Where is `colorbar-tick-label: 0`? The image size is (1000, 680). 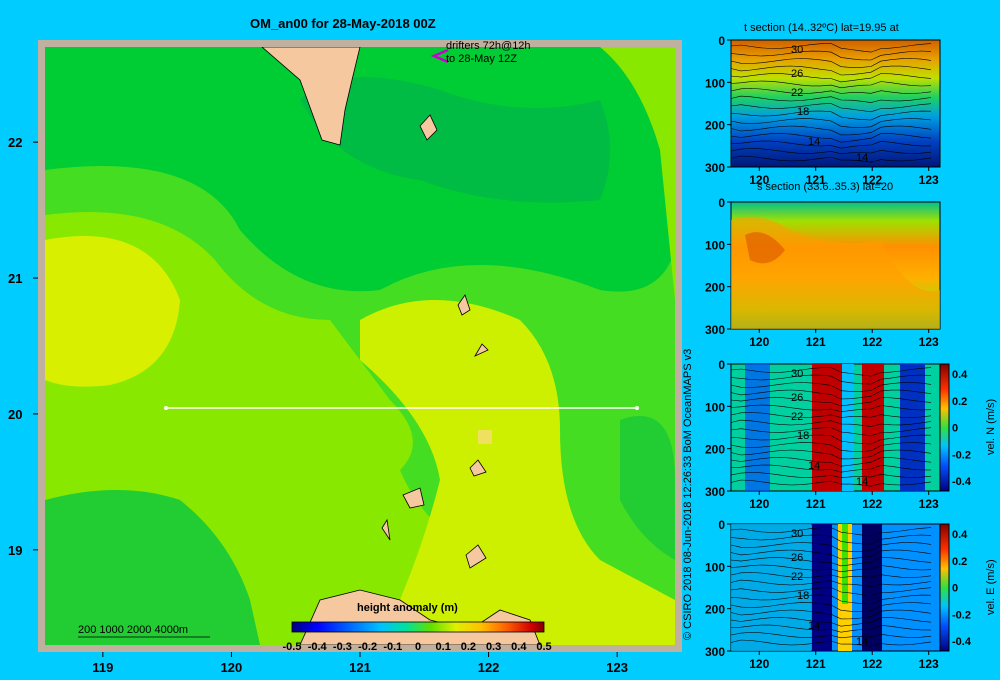
colorbar-tick-label: 0 is located at coordinates (418, 647).